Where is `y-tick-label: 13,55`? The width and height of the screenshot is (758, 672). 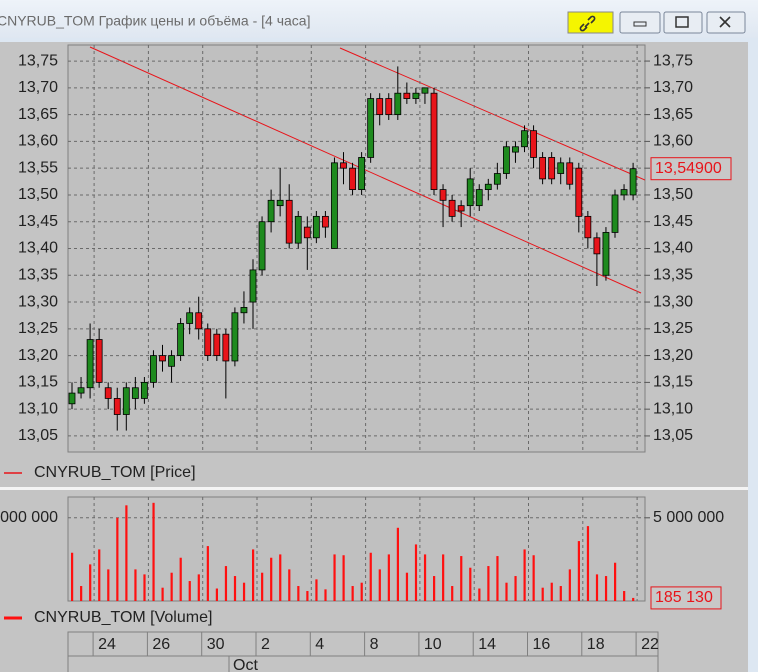
y-tick-label: 13,55 is located at coordinates (38, 167).